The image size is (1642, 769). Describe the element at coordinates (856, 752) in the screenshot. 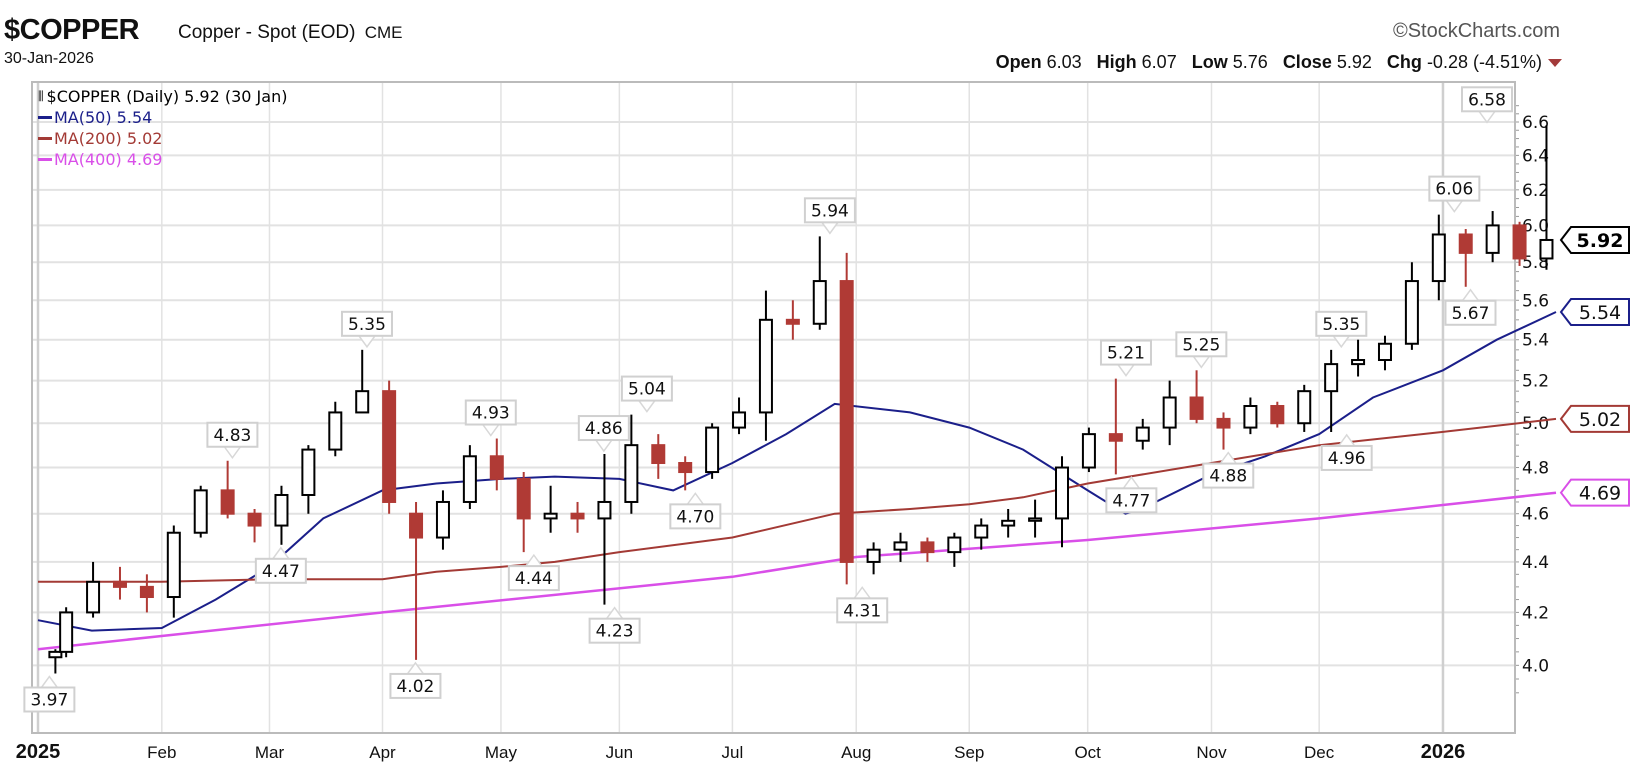

I see `x-tick-label: Aug` at that location.